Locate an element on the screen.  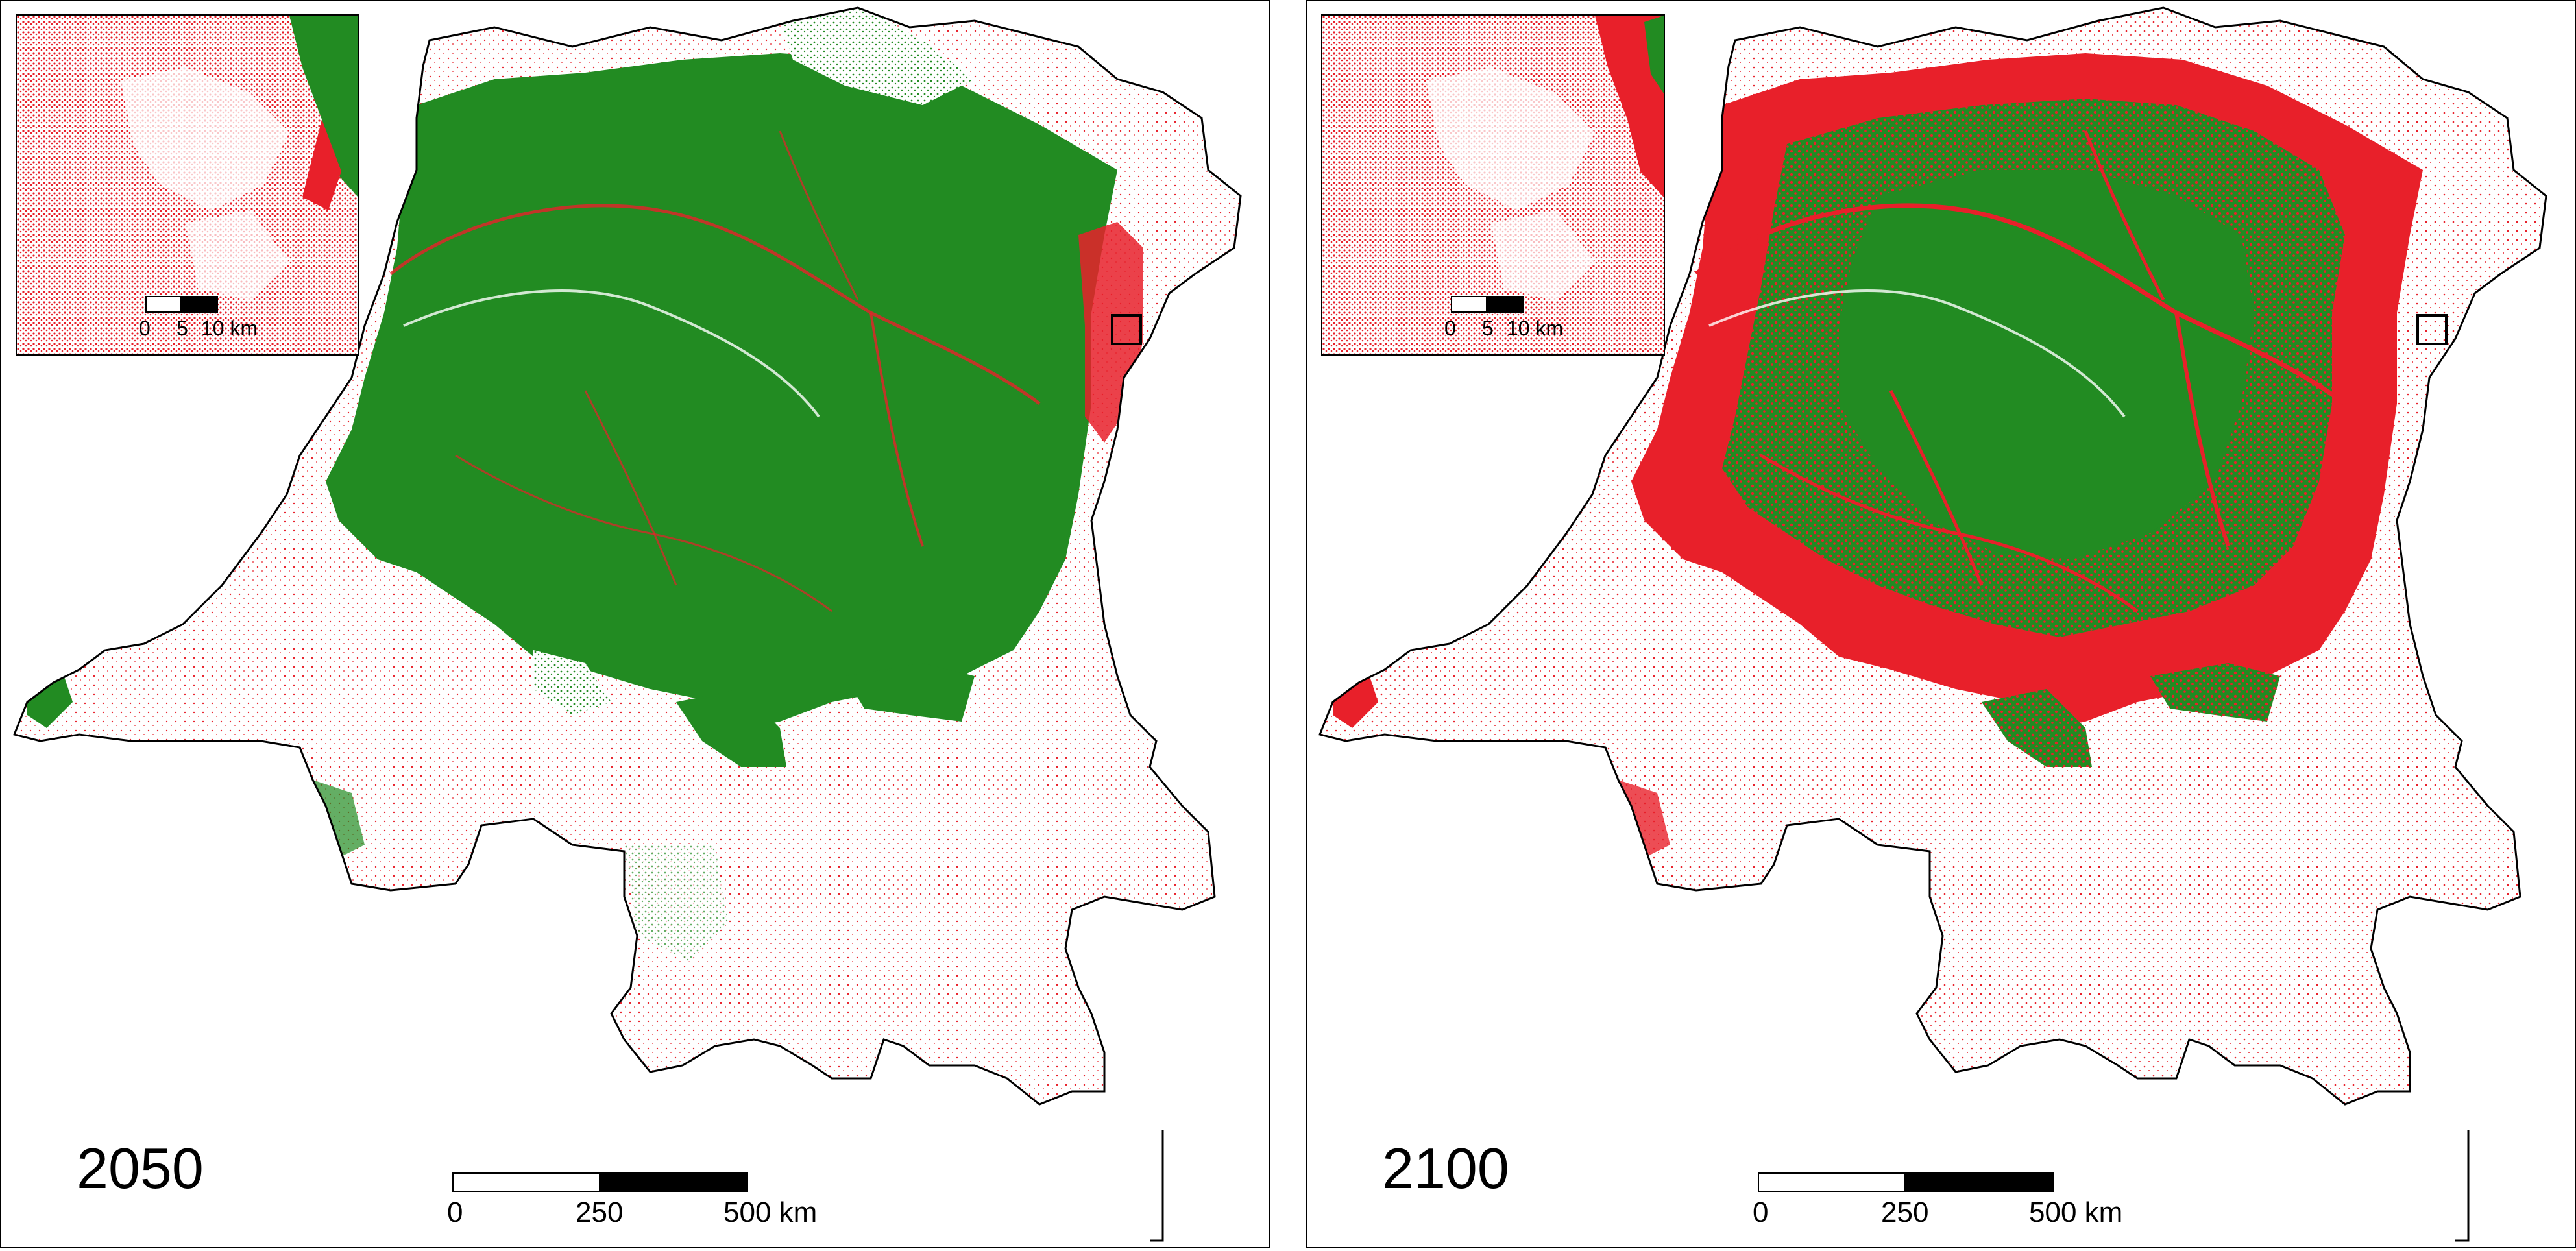
year-label: 2100 is located at coordinates (1445, 1168).